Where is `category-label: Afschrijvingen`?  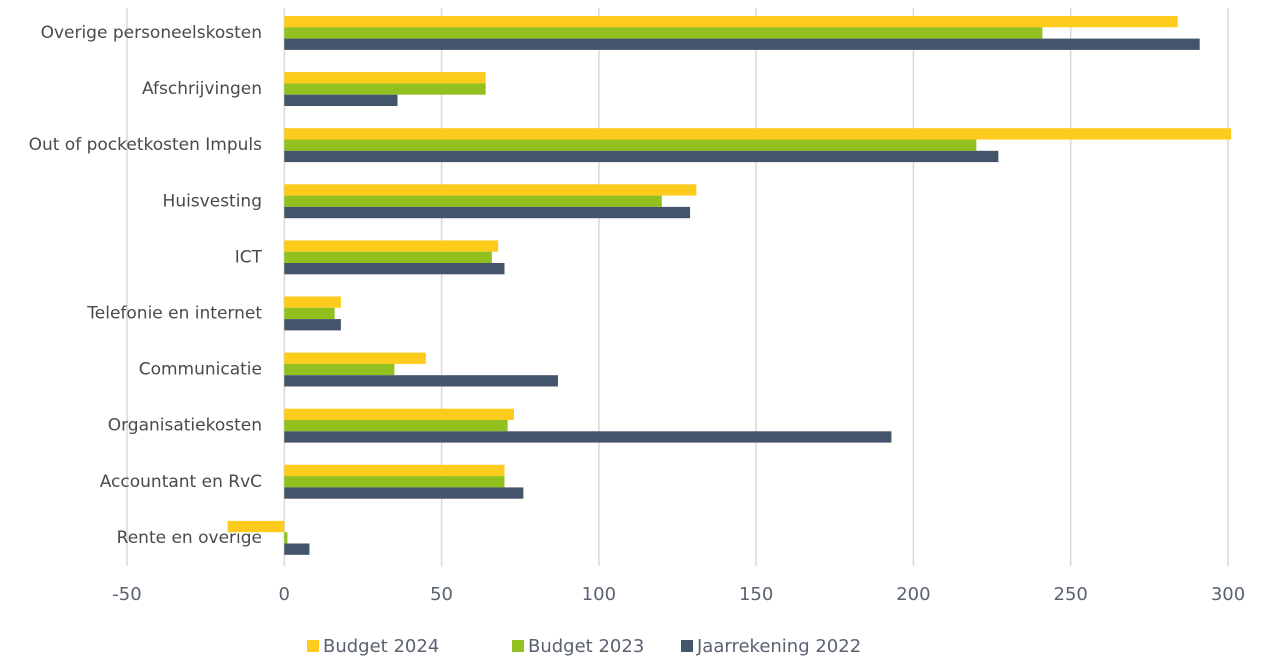
category-label: Afschrijvingen is located at coordinates (202, 89).